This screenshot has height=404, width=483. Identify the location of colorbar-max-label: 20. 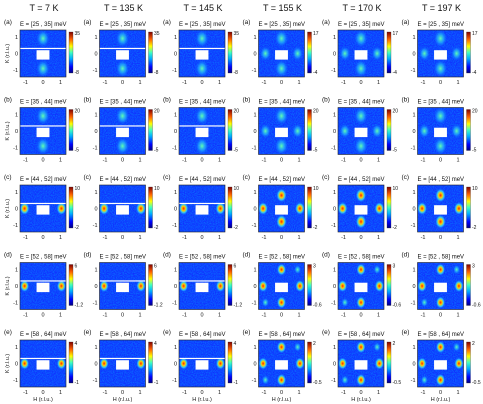
(78, 112).